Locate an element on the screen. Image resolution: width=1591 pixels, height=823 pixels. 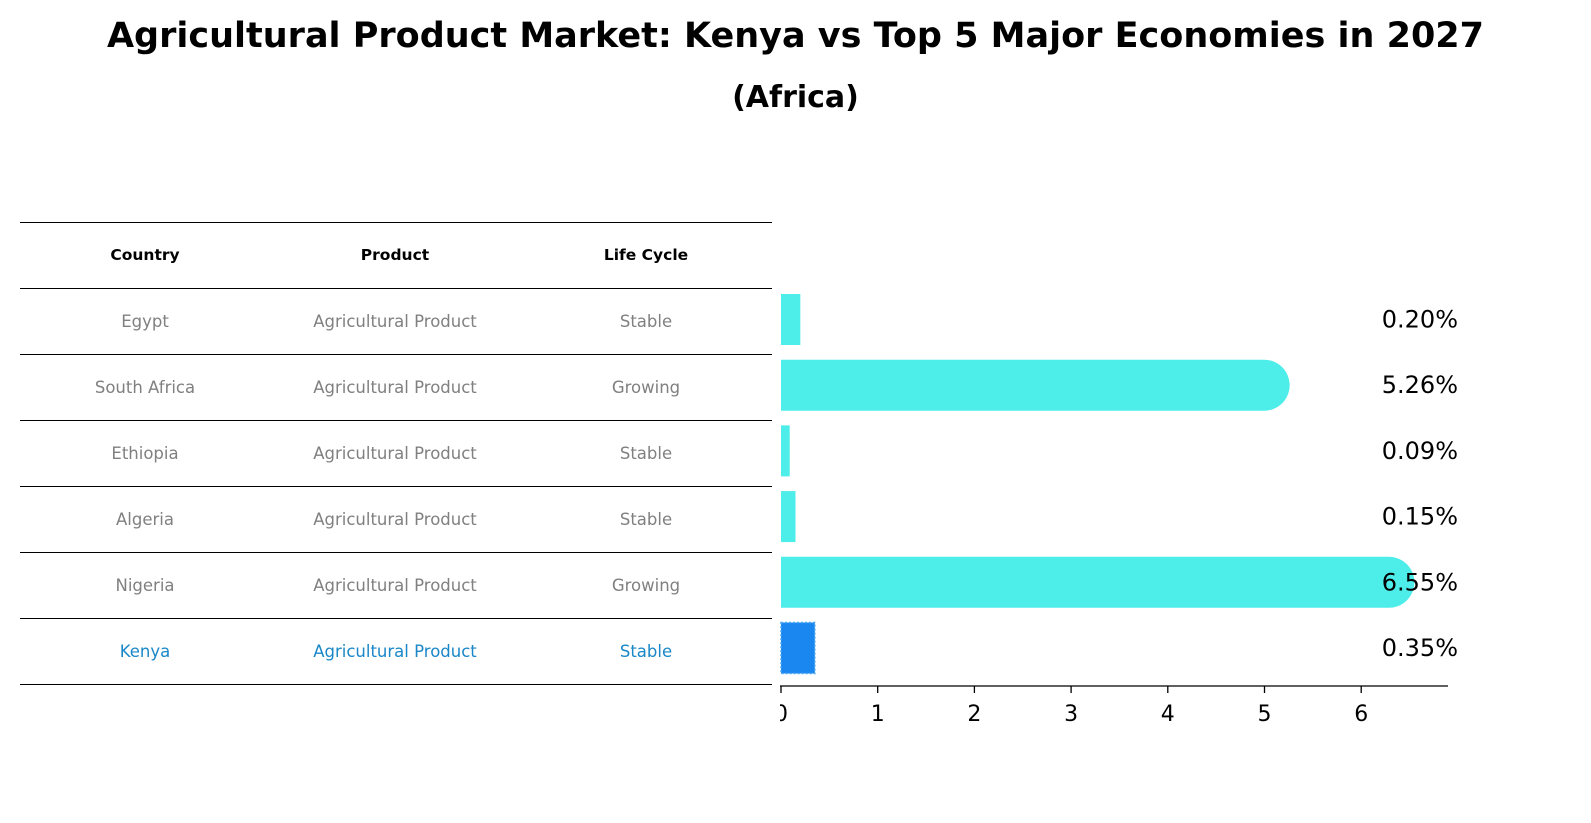
x-tick-label: 1 is located at coordinates (878, 714).